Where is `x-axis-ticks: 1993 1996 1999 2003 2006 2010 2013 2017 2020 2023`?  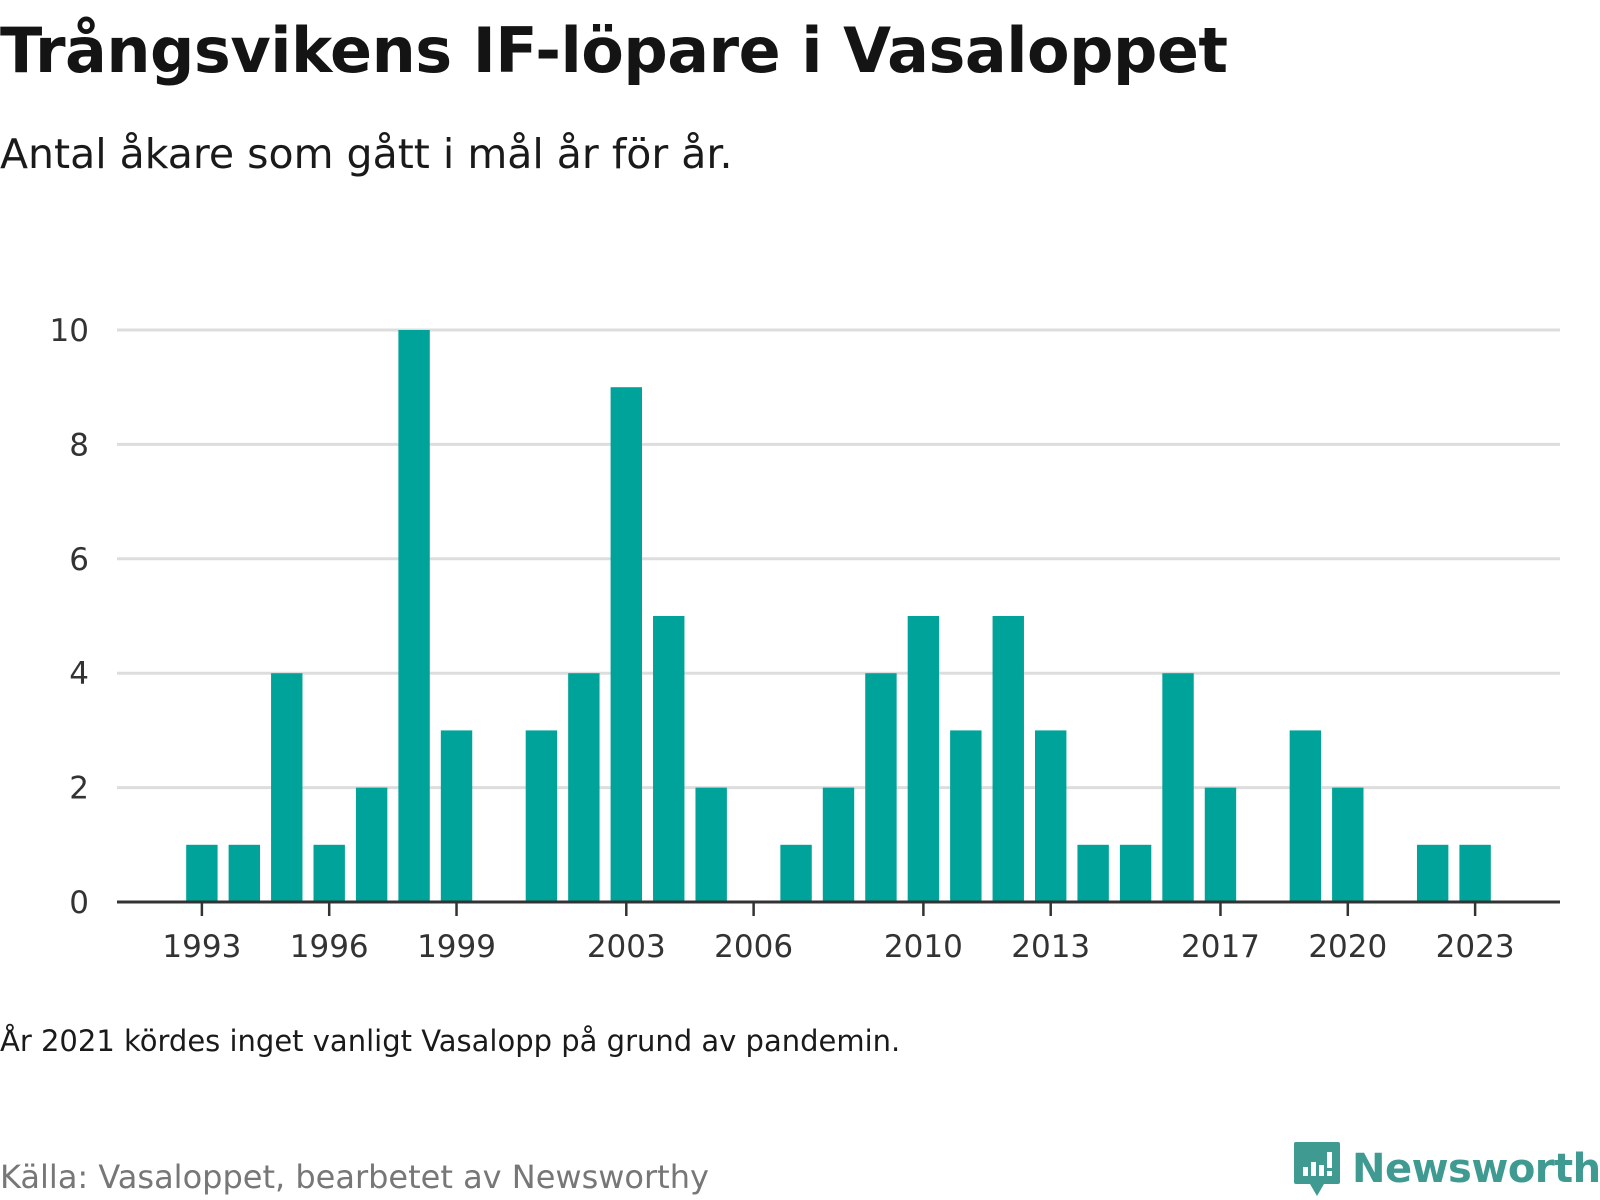
x-axis-ticks: 1993 1996 1999 2003 2006 2010 2013 2017 2020 2023 is located at coordinates (838, 933).